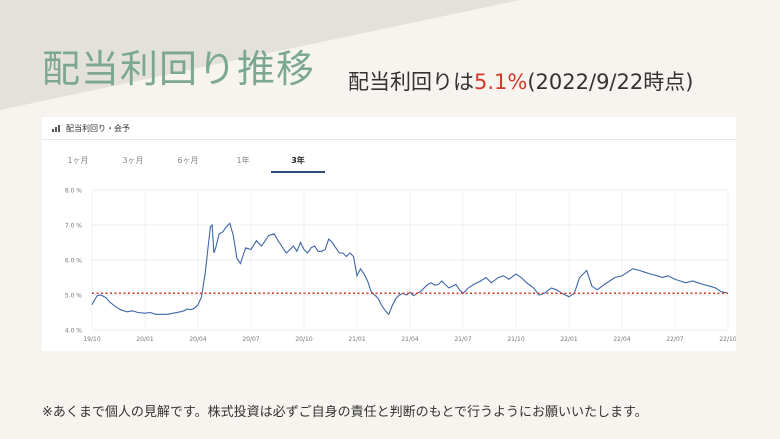  I want to click on tab-3-years: 3年, so click(298, 160).